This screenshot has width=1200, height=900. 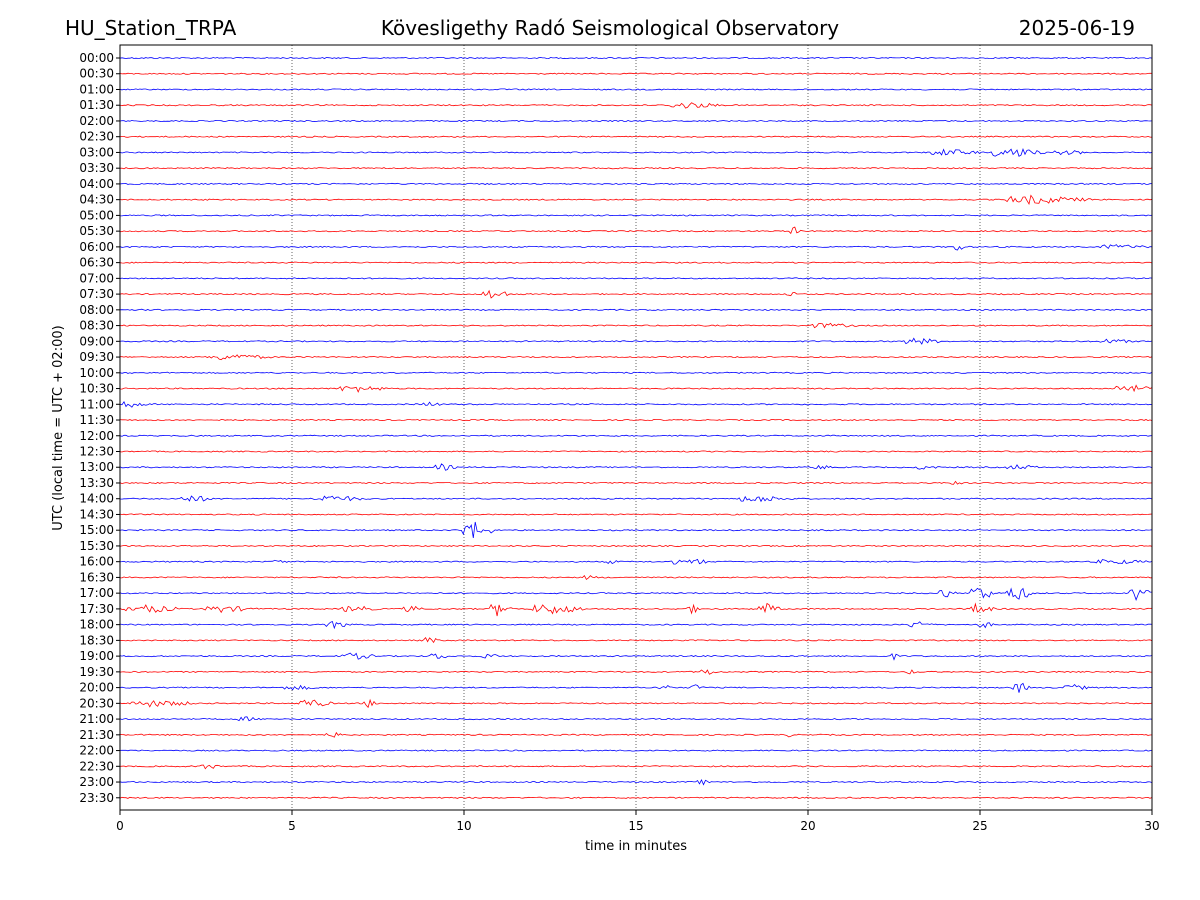 What do you see at coordinates (151, 28) in the screenshot?
I see `station-name: HU_Station_TRPA` at bounding box center [151, 28].